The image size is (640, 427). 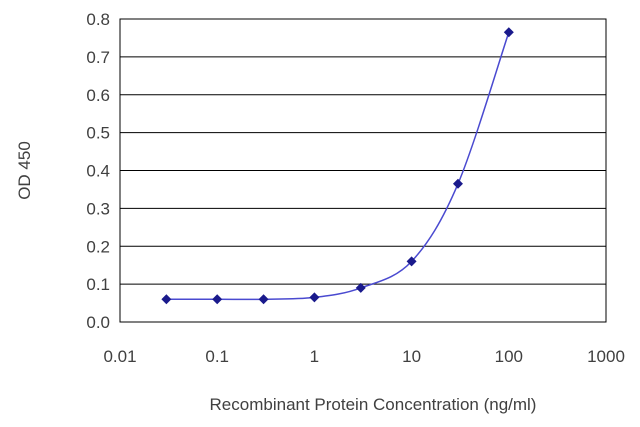 What do you see at coordinates (363, 356) in the screenshot?
I see `x-axis-ticks: 0.01 0.1 1 10 100 1000` at bounding box center [363, 356].